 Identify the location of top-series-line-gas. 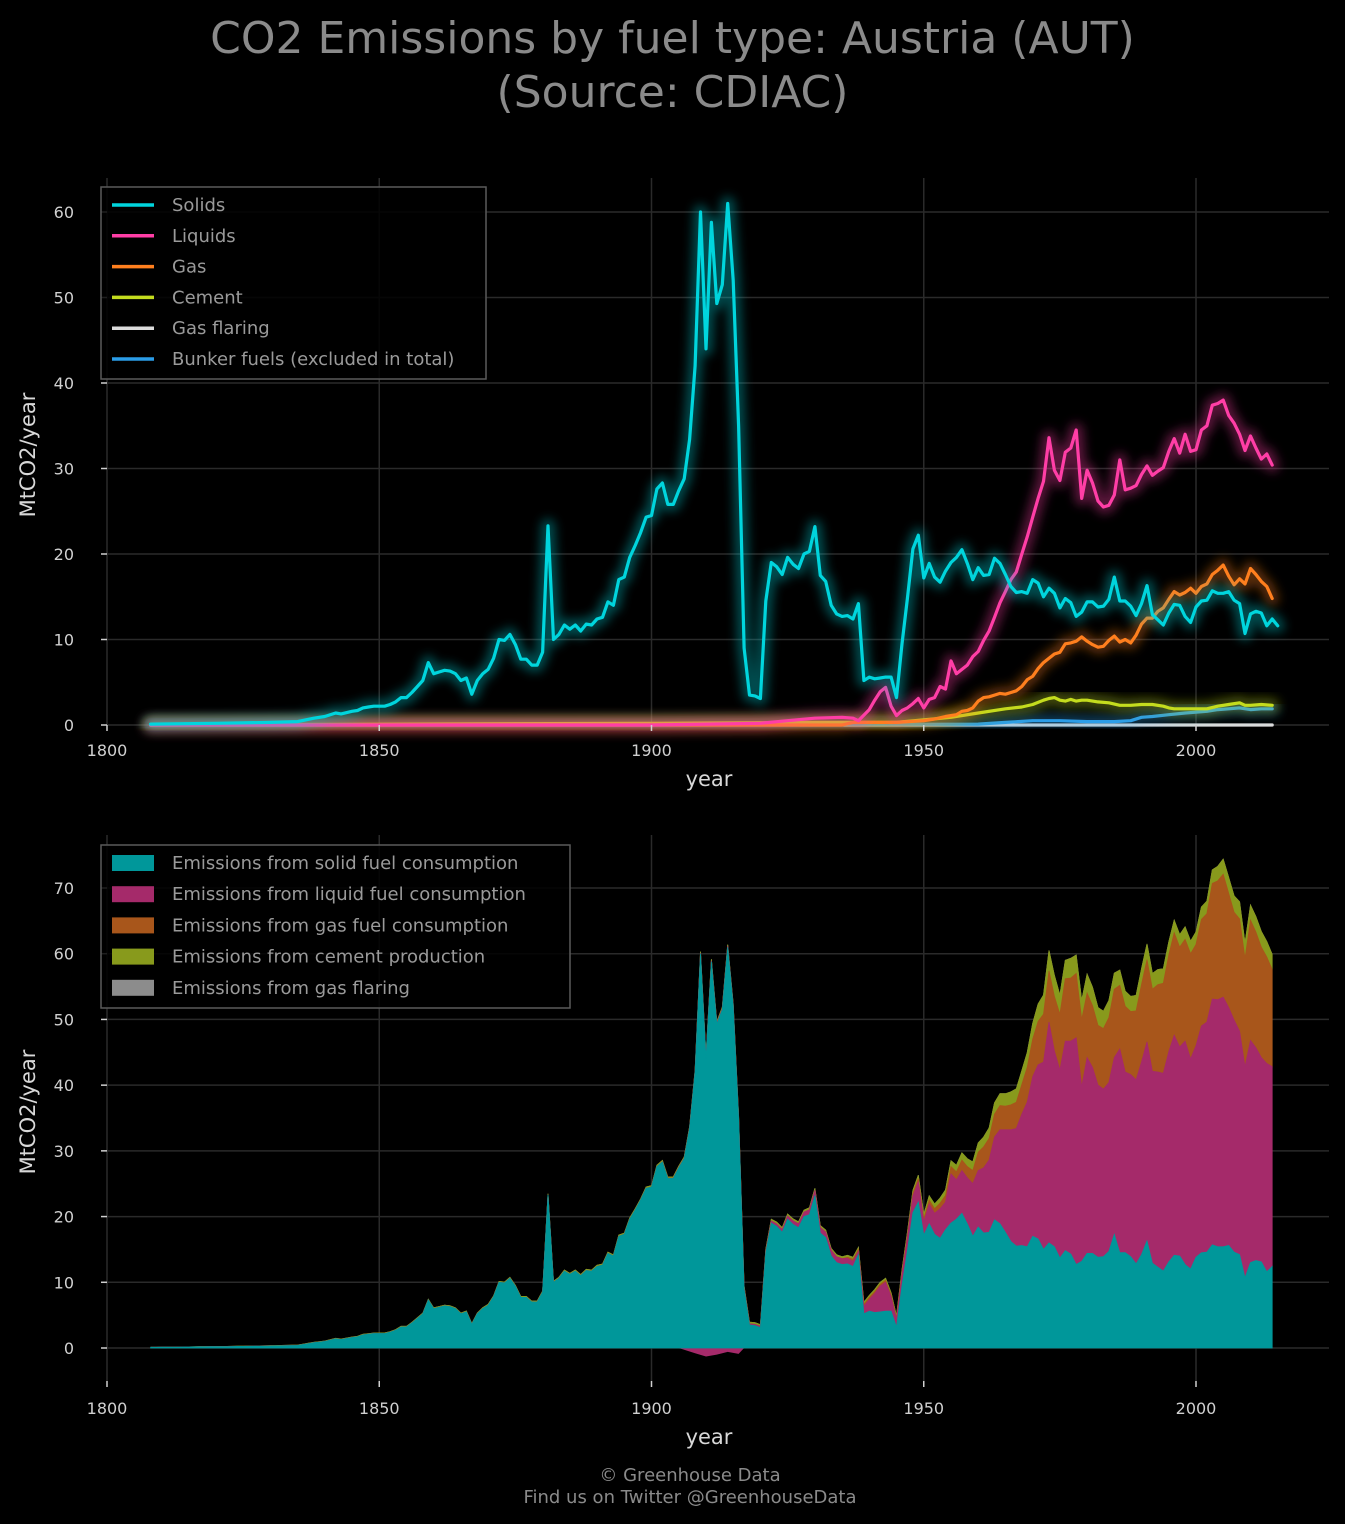
(711, 645).